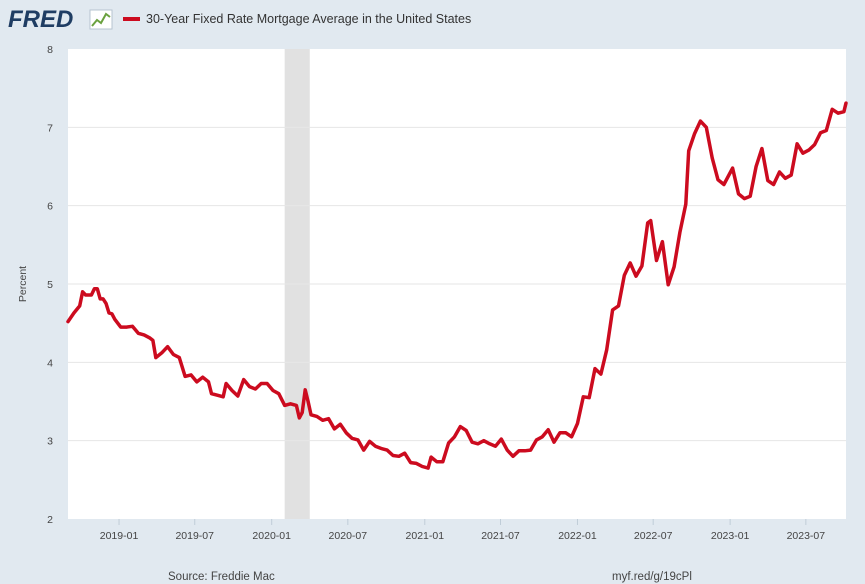  Describe the element at coordinates (730, 536) in the screenshot. I see `x-tick-label: 2023-01` at that location.